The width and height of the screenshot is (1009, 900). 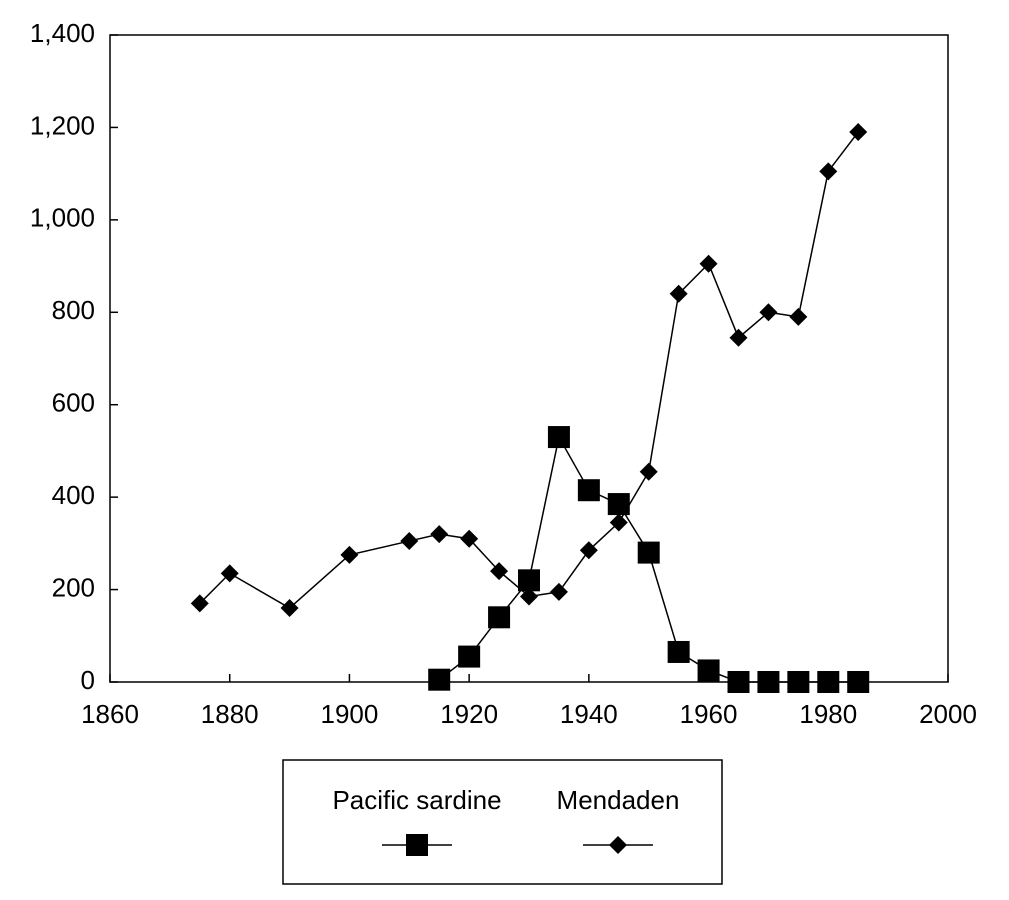 I want to click on y-tick-label: 200, so click(x=73, y=587).